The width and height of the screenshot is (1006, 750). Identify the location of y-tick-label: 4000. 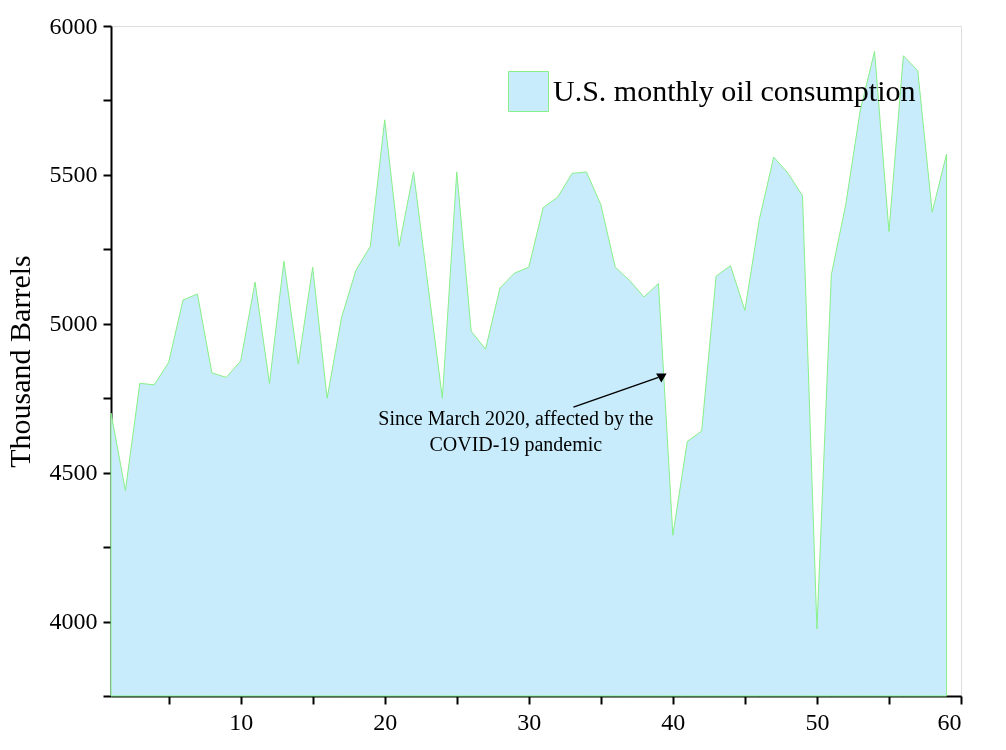
(73, 621).